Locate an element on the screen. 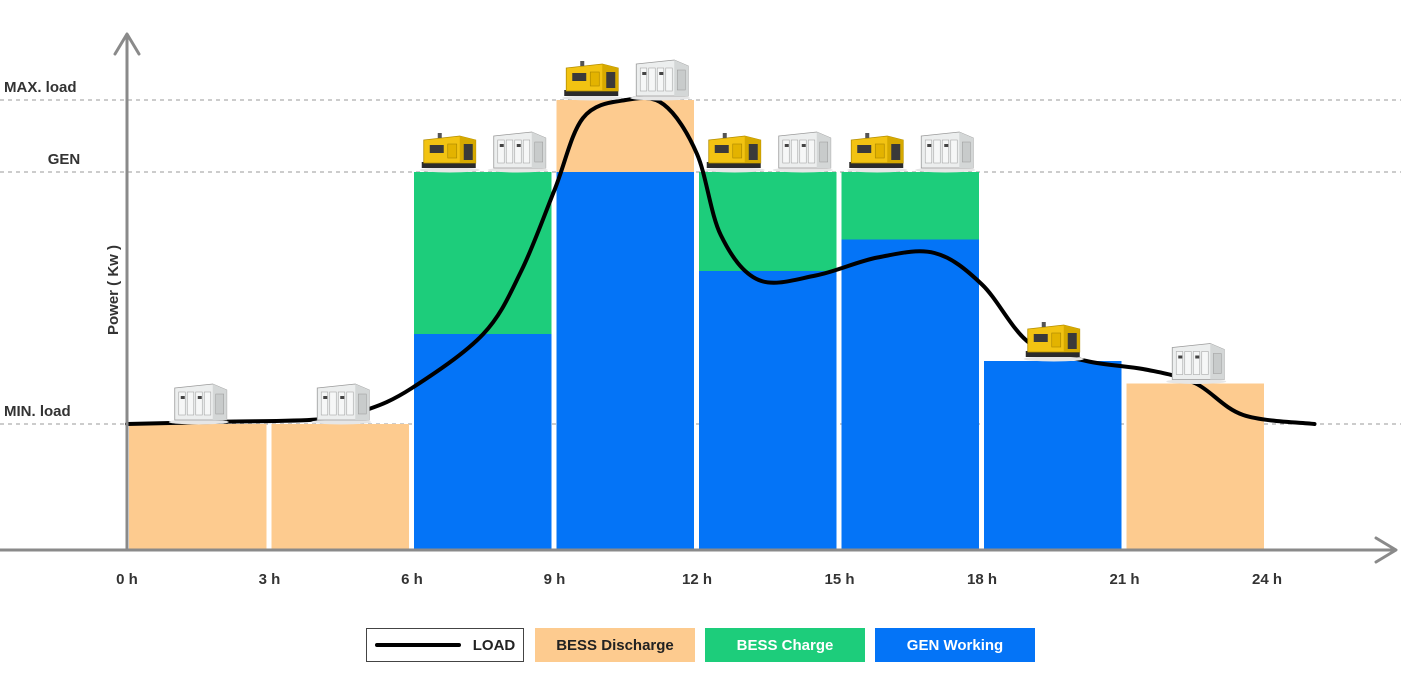 This screenshot has width=1401, height=700. legend-bess-discharge: BESS Discharge is located at coordinates (615, 645).